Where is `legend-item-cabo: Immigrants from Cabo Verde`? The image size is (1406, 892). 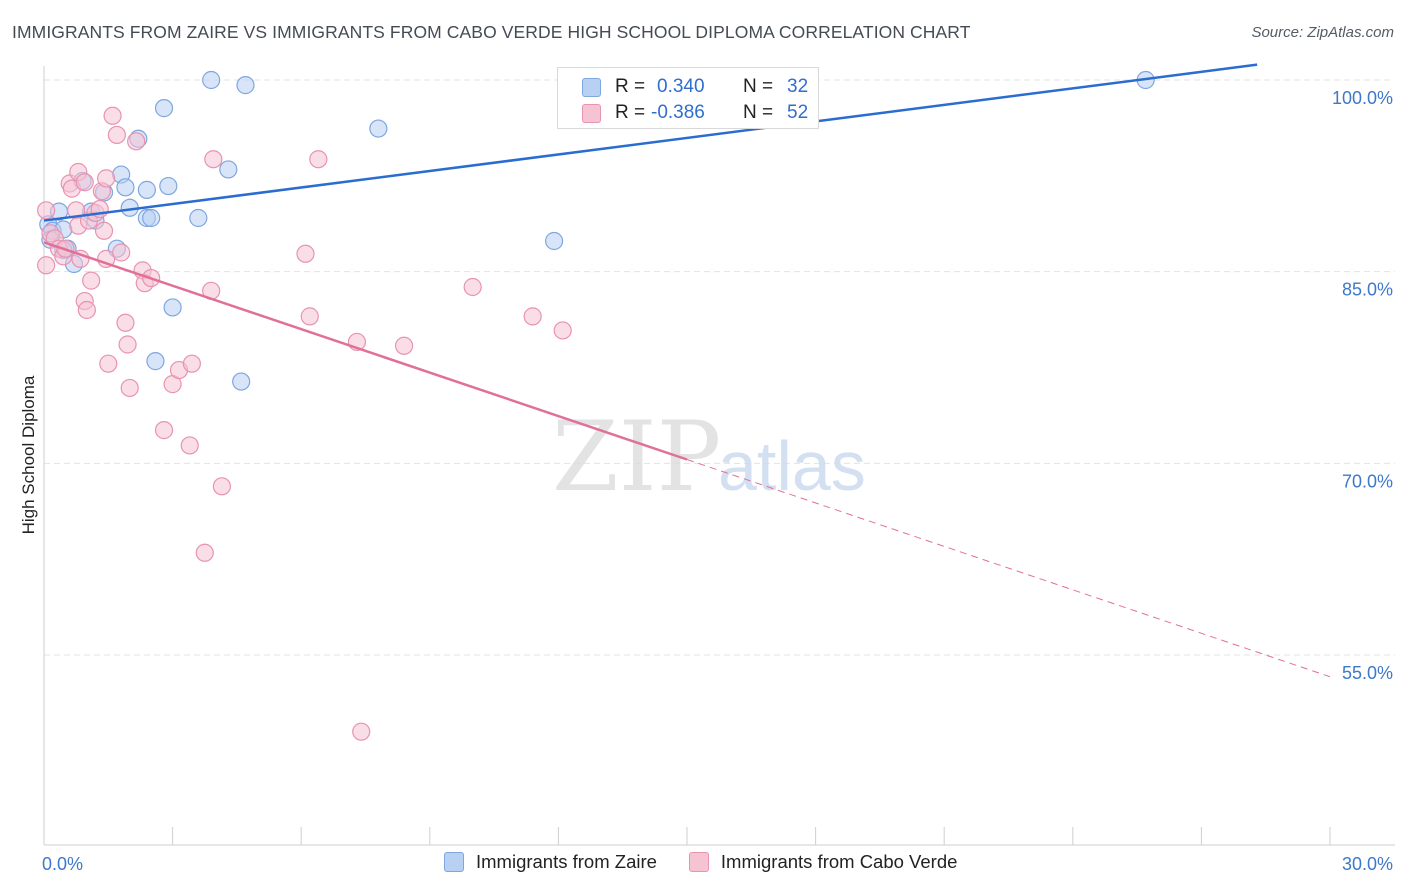 legend-item-cabo: Immigrants from Cabo Verde is located at coordinates (823, 862).